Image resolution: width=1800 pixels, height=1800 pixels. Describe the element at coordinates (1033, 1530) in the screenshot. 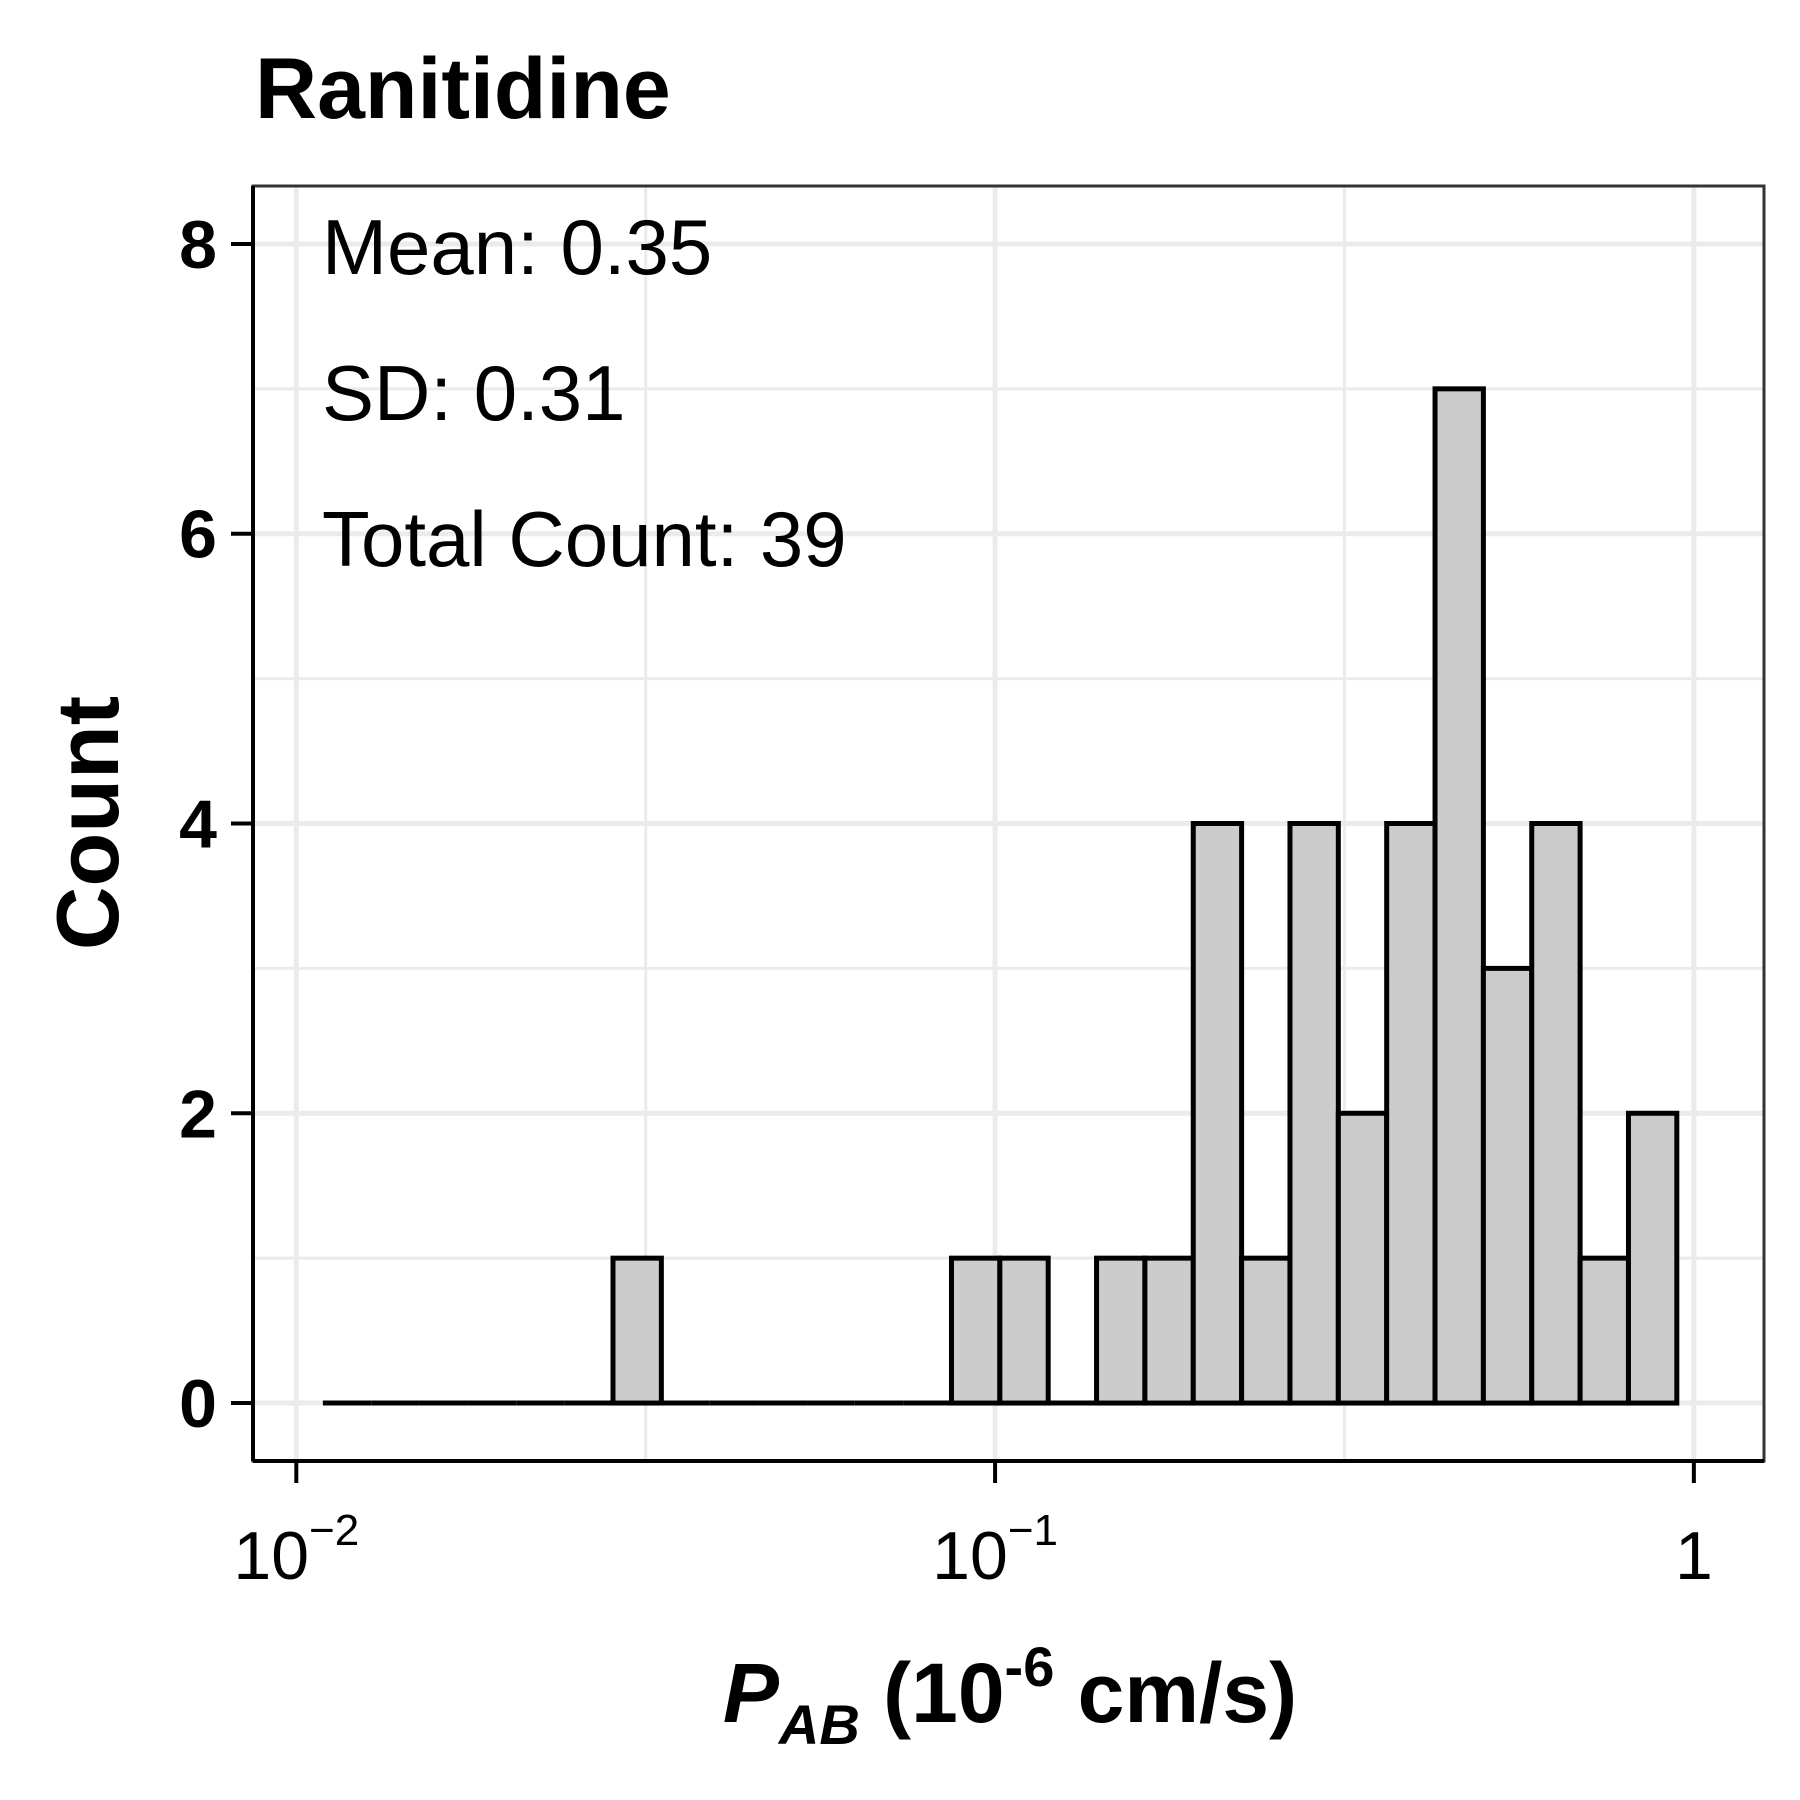

I see `x-tick-label-exponent: −1` at that location.